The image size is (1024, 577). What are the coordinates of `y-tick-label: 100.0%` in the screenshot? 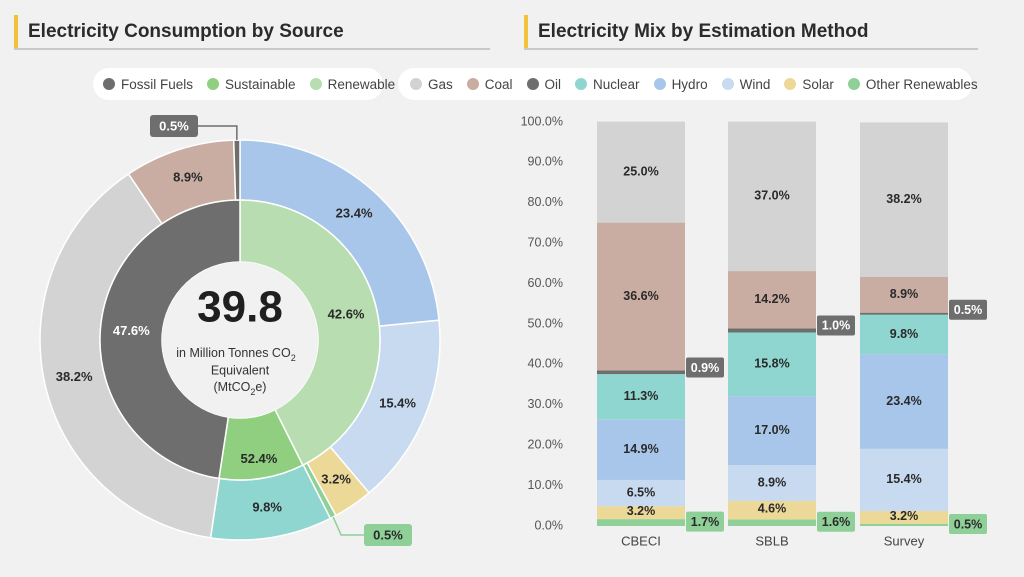 It's located at (542, 121).